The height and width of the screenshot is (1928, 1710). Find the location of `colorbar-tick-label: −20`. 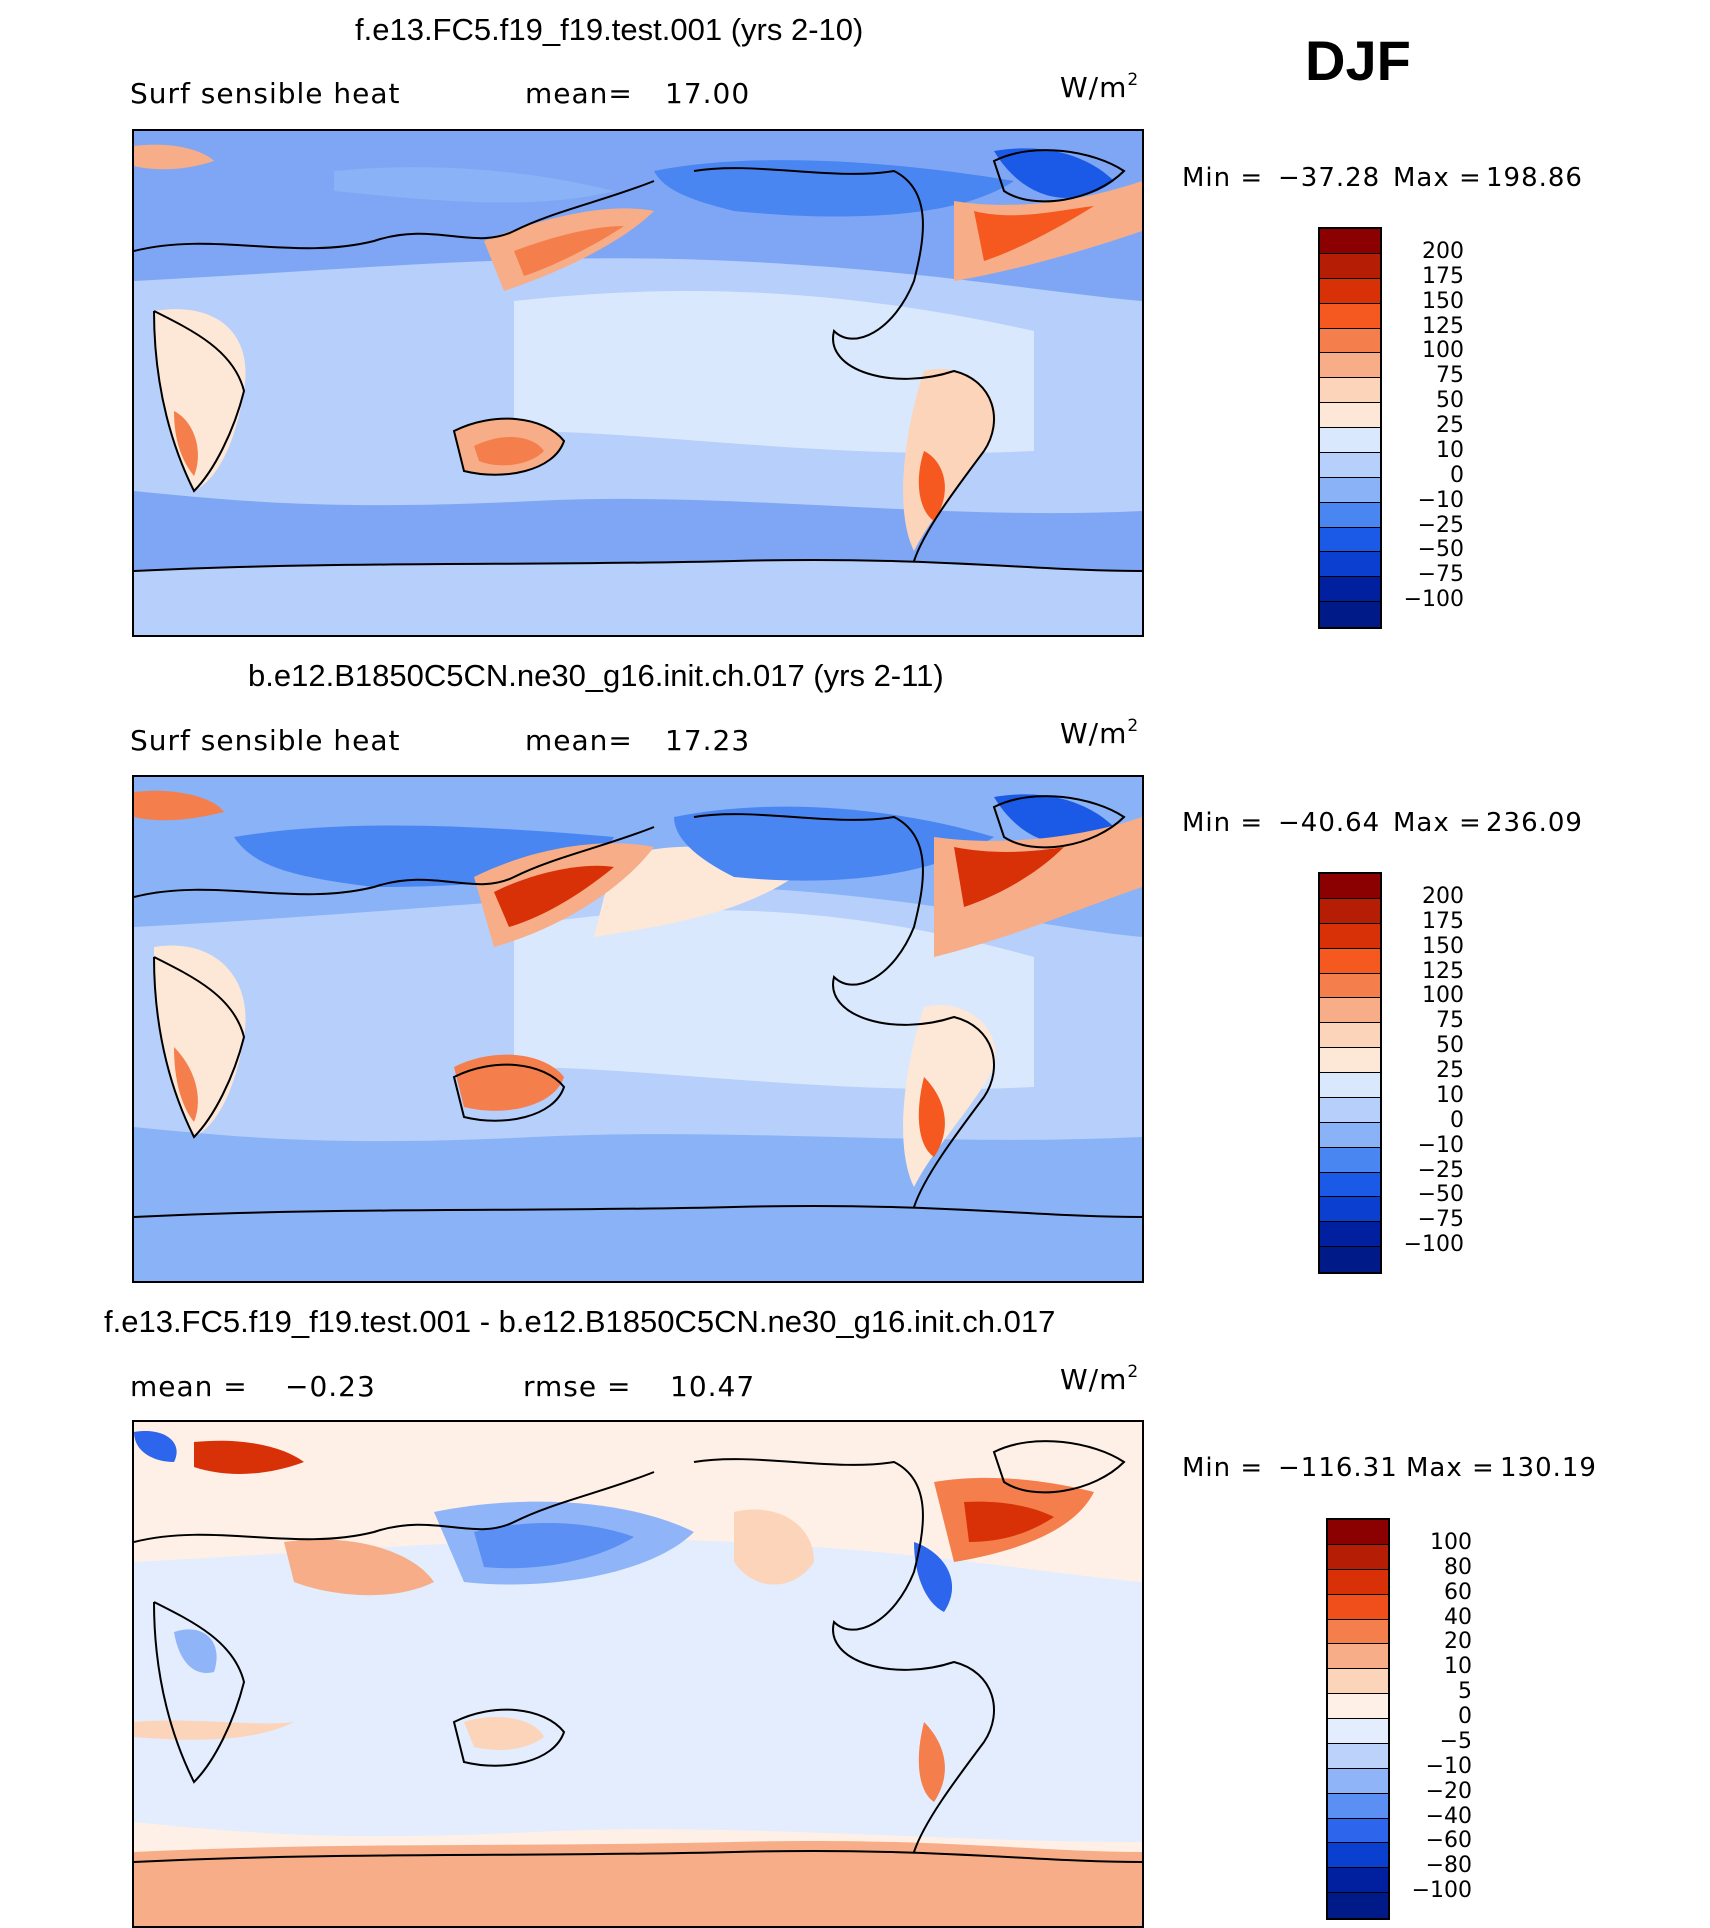

colorbar-tick-label: −20 is located at coordinates (1448, 1791).